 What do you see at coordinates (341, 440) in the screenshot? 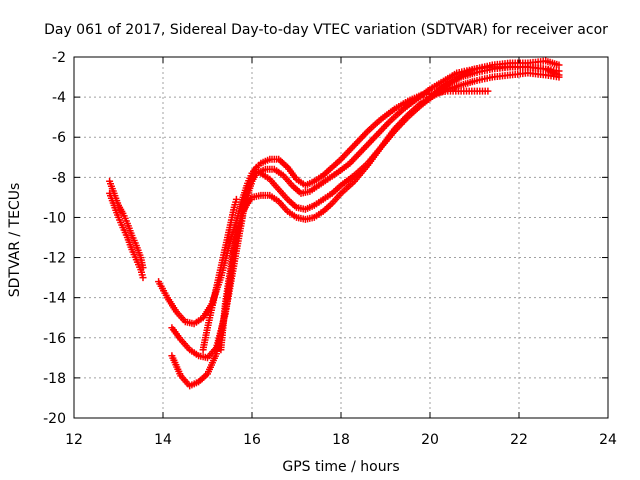
I see `x-tick-label: 18` at bounding box center [341, 440].